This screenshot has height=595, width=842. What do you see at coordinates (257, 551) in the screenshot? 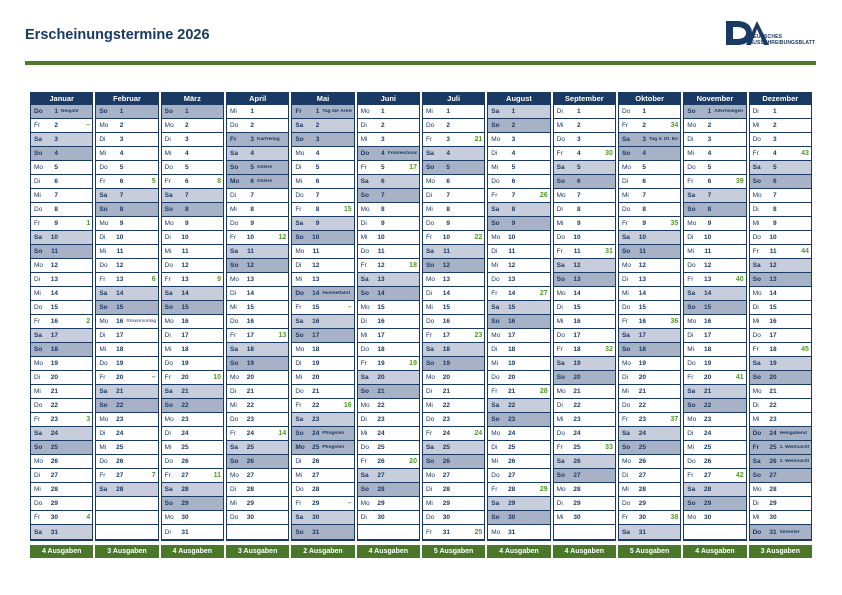
I see `ausgaben-badge: 3 Ausgaben` at bounding box center [257, 551].